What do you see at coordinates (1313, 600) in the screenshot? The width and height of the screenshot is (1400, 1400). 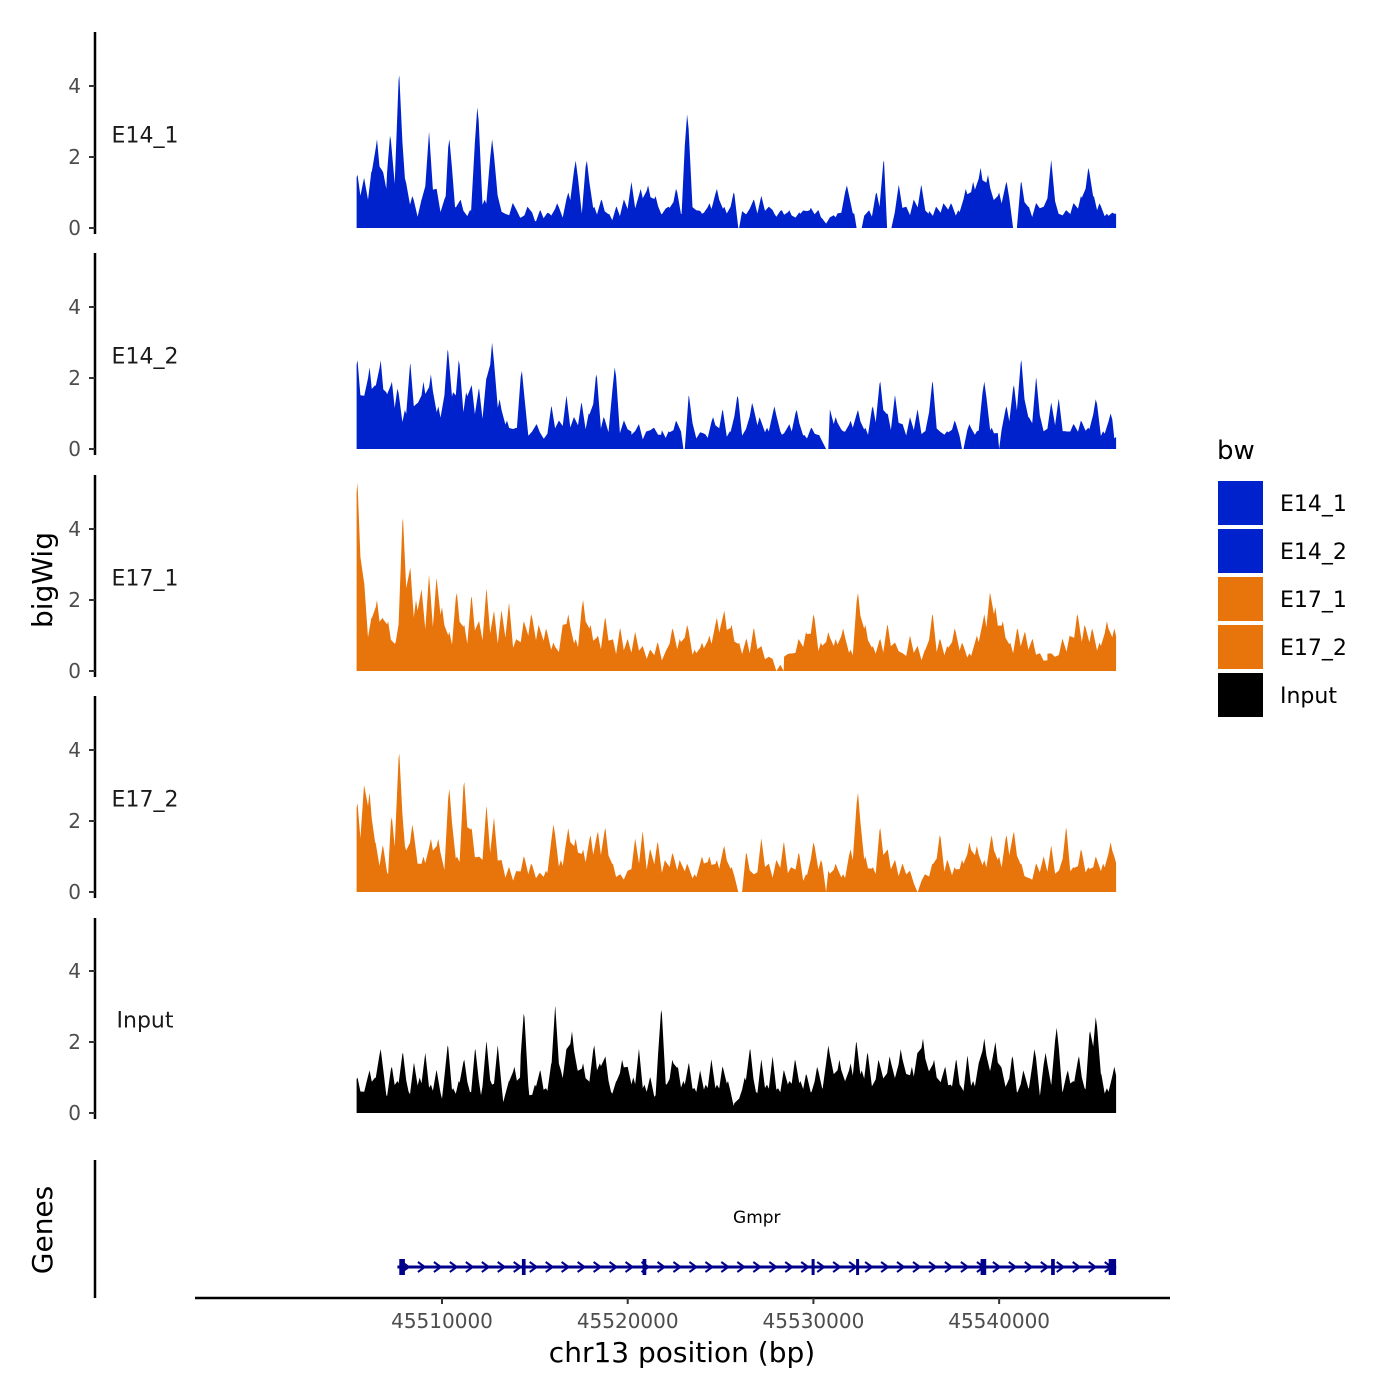 I see `legend-label-E17_1: E17_1` at bounding box center [1313, 600].